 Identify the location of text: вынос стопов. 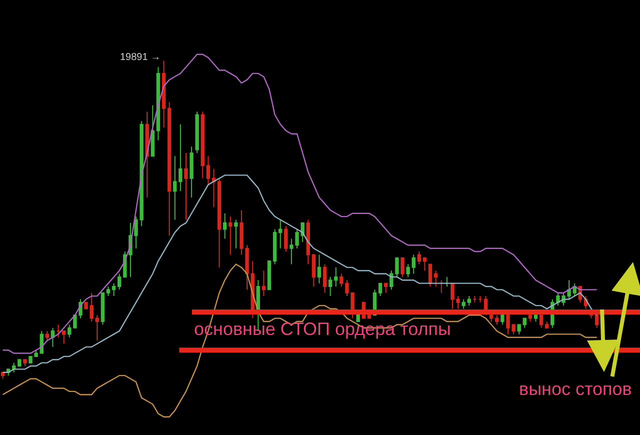
(575, 389).